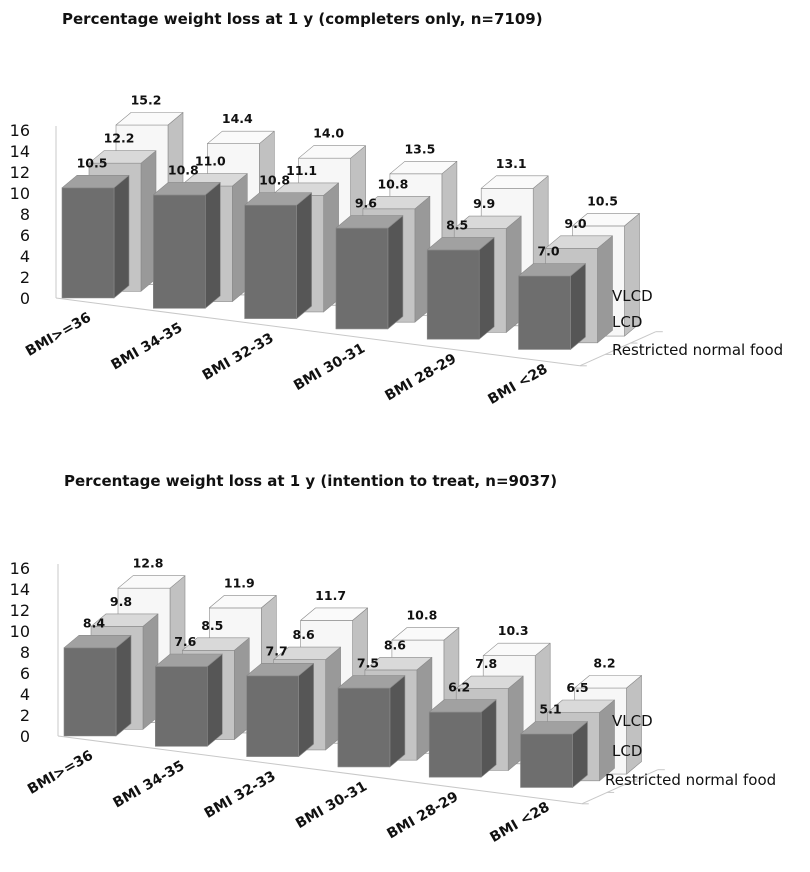 The image size is (810, 872). I want to click on data-label: 8.6, so click(395, 644).